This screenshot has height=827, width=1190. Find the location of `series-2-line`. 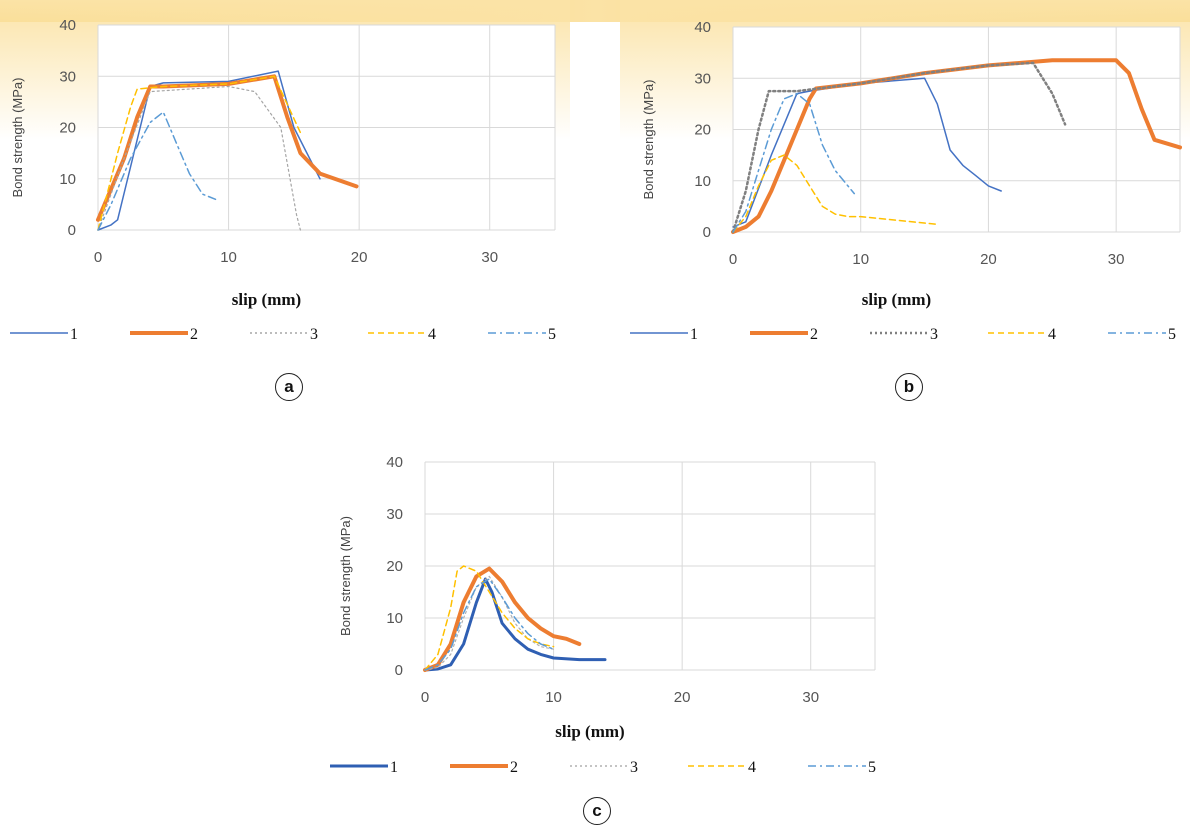

series-2-line is located at coordinates (502, 619).